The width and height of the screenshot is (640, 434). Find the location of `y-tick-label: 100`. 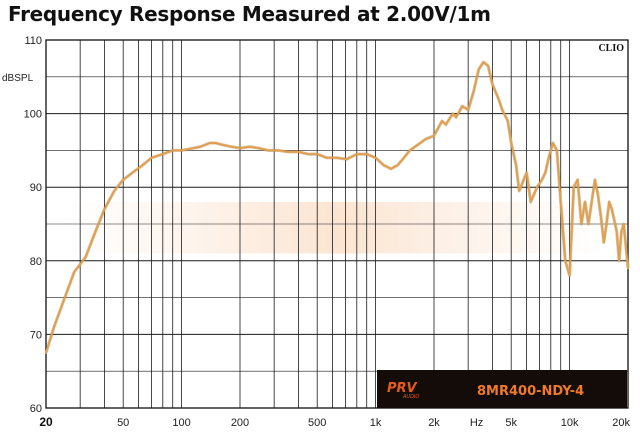

y-tick-label: 100 is located at coordinates (33, 115).